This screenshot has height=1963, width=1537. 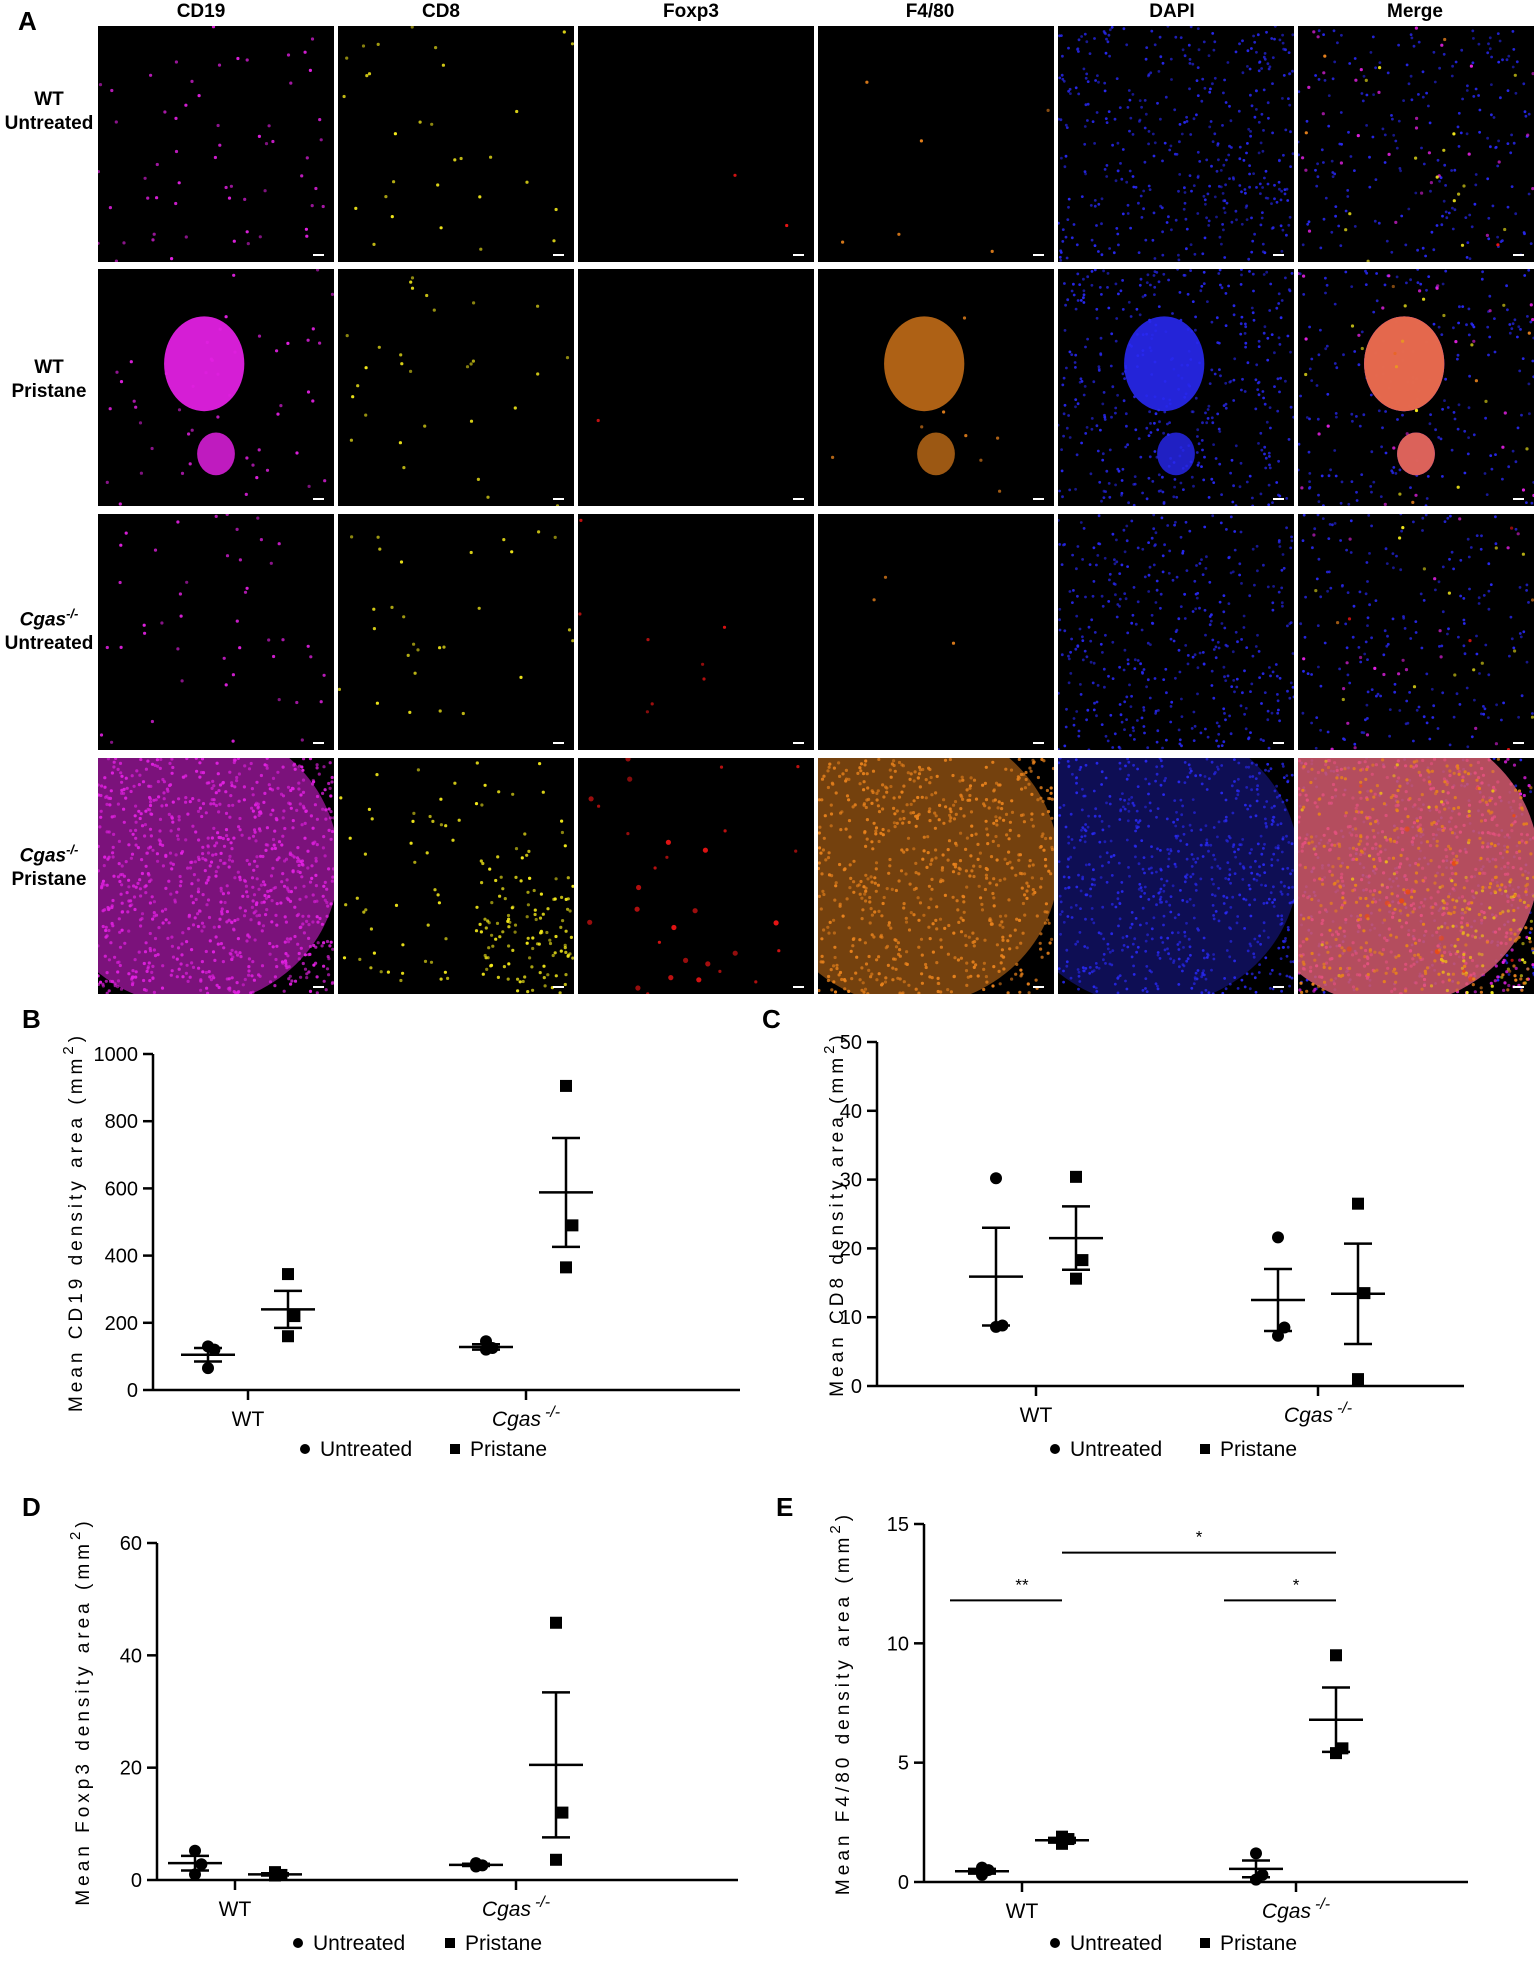 What do you see at coordinates (131, 1544) in the screenshot?
I see `y-tick-label: 60` at bounding box center [131, 1544].